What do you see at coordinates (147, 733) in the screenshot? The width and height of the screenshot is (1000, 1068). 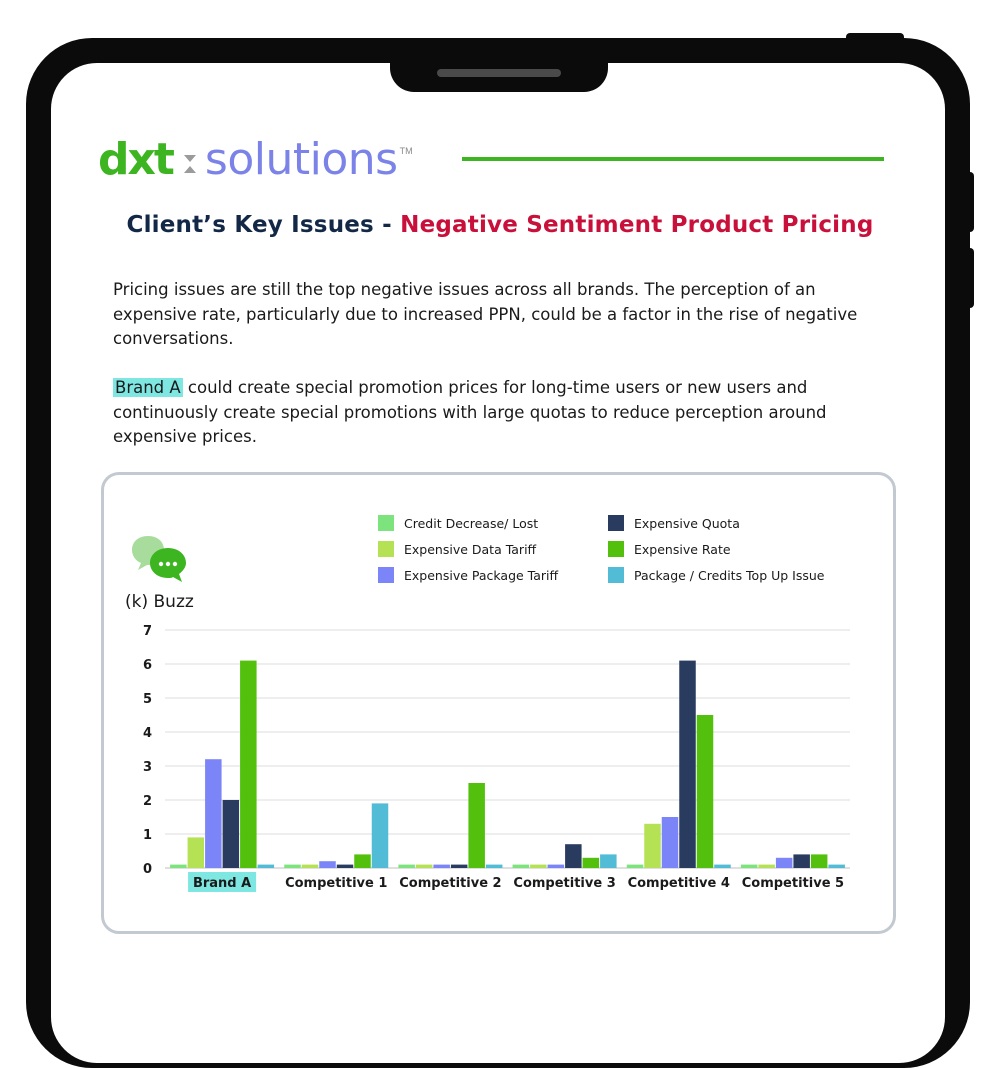 I see `y-tick-label: 4` at bounding box center [147, 733].